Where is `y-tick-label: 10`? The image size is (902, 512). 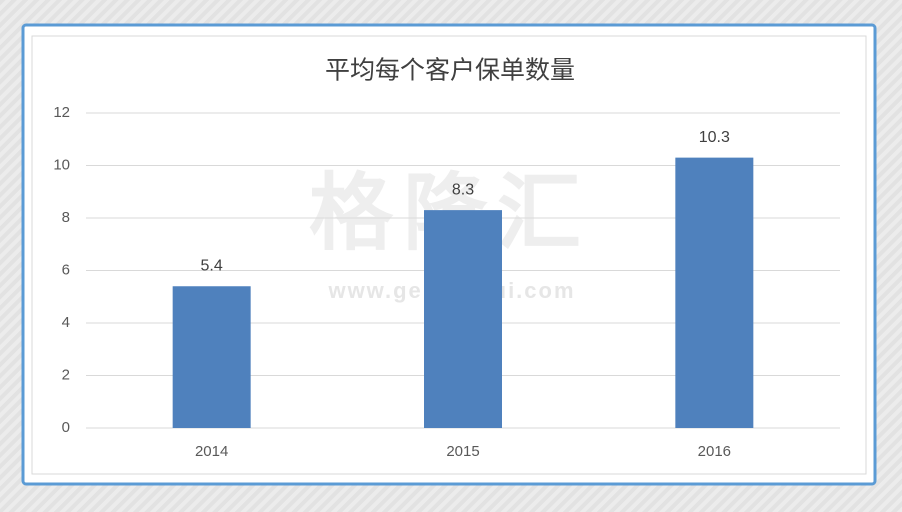
y-tick-label: 10 is located at coordinates (61, 164).